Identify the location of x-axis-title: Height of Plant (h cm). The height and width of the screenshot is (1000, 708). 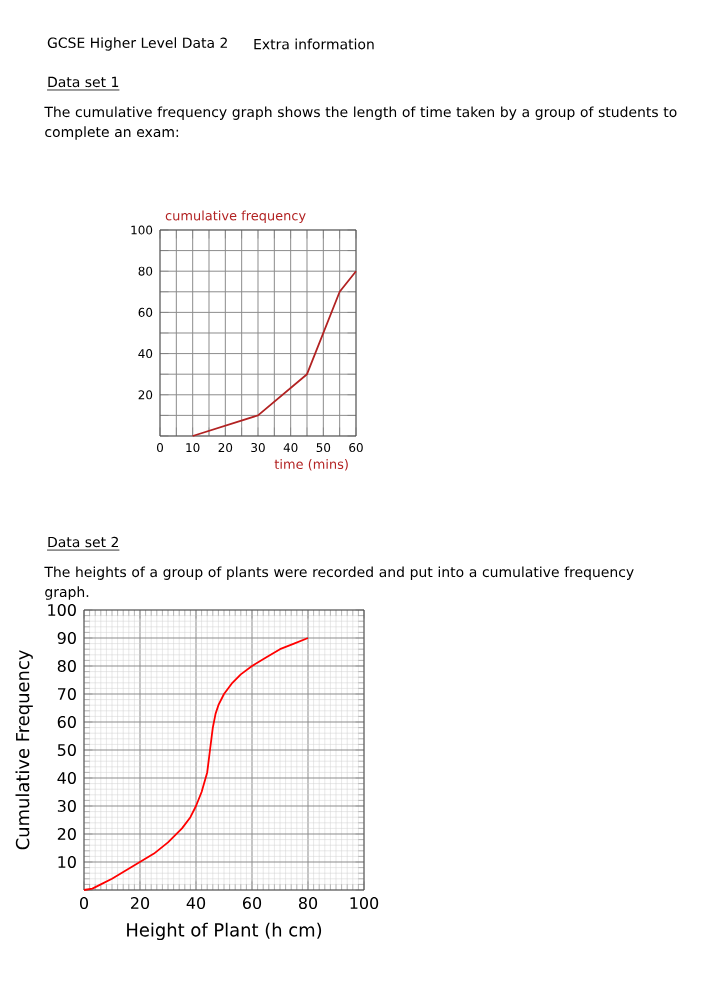
(224, 931).